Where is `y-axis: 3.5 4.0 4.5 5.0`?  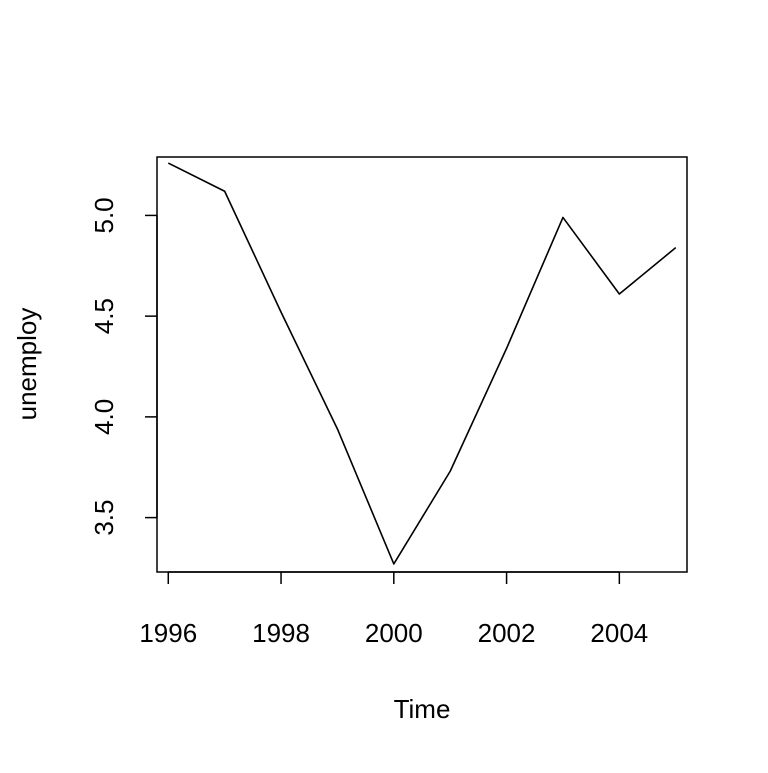 y-axis: 3.5 4.0 4.5 5.0 is located at coordinates (123, 366).